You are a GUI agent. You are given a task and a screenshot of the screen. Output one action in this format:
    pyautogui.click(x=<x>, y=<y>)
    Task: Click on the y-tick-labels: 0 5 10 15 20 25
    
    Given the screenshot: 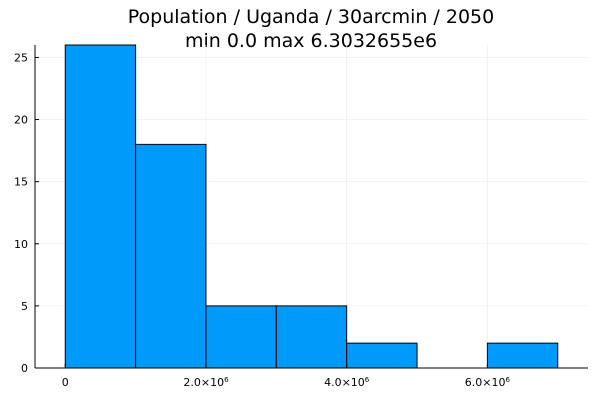 What is the action you would take?
    pyautogui.click(x=21, y=213)
    